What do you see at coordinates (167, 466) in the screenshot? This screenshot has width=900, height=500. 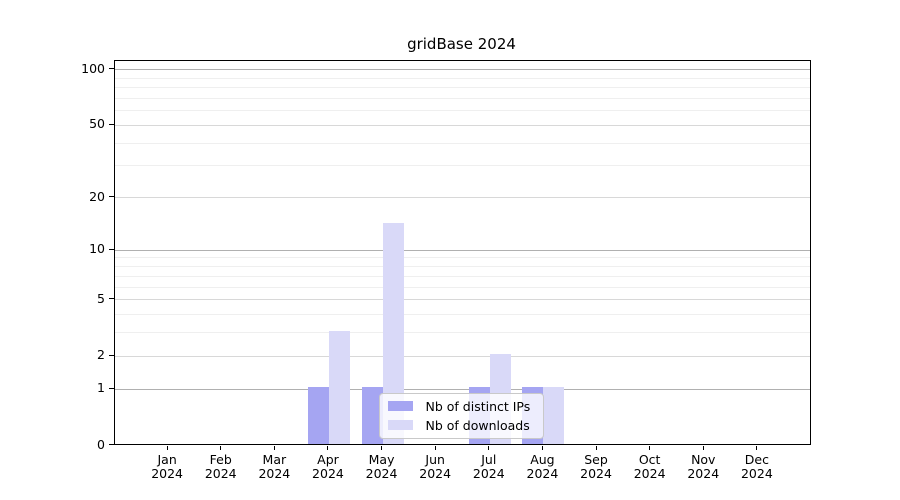 I see `x-tick-label-jan: Jan 2024` at bounding box center [167, 466].